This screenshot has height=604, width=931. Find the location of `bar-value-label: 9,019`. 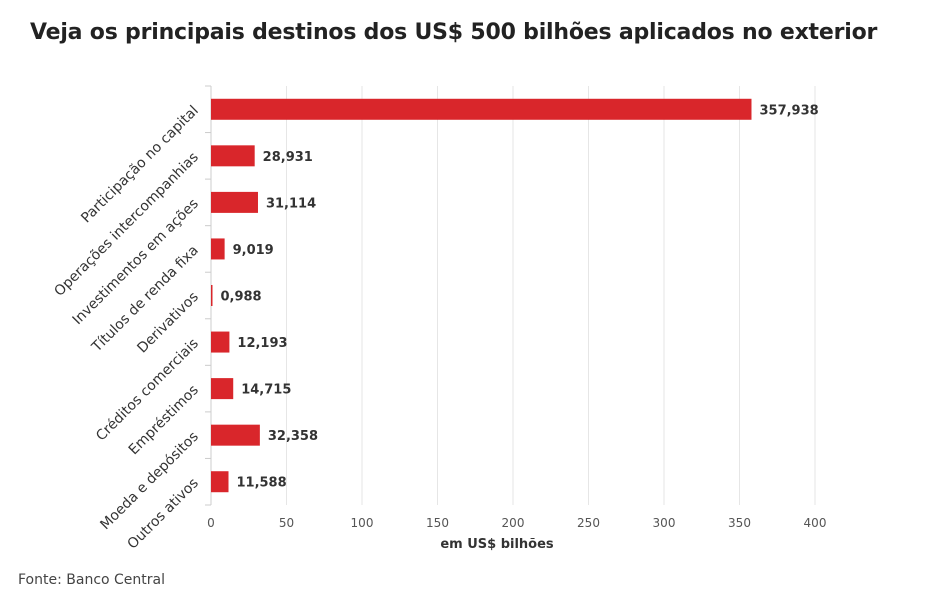

bar-value-label: 9,019 is located at coordinates (253, 250).